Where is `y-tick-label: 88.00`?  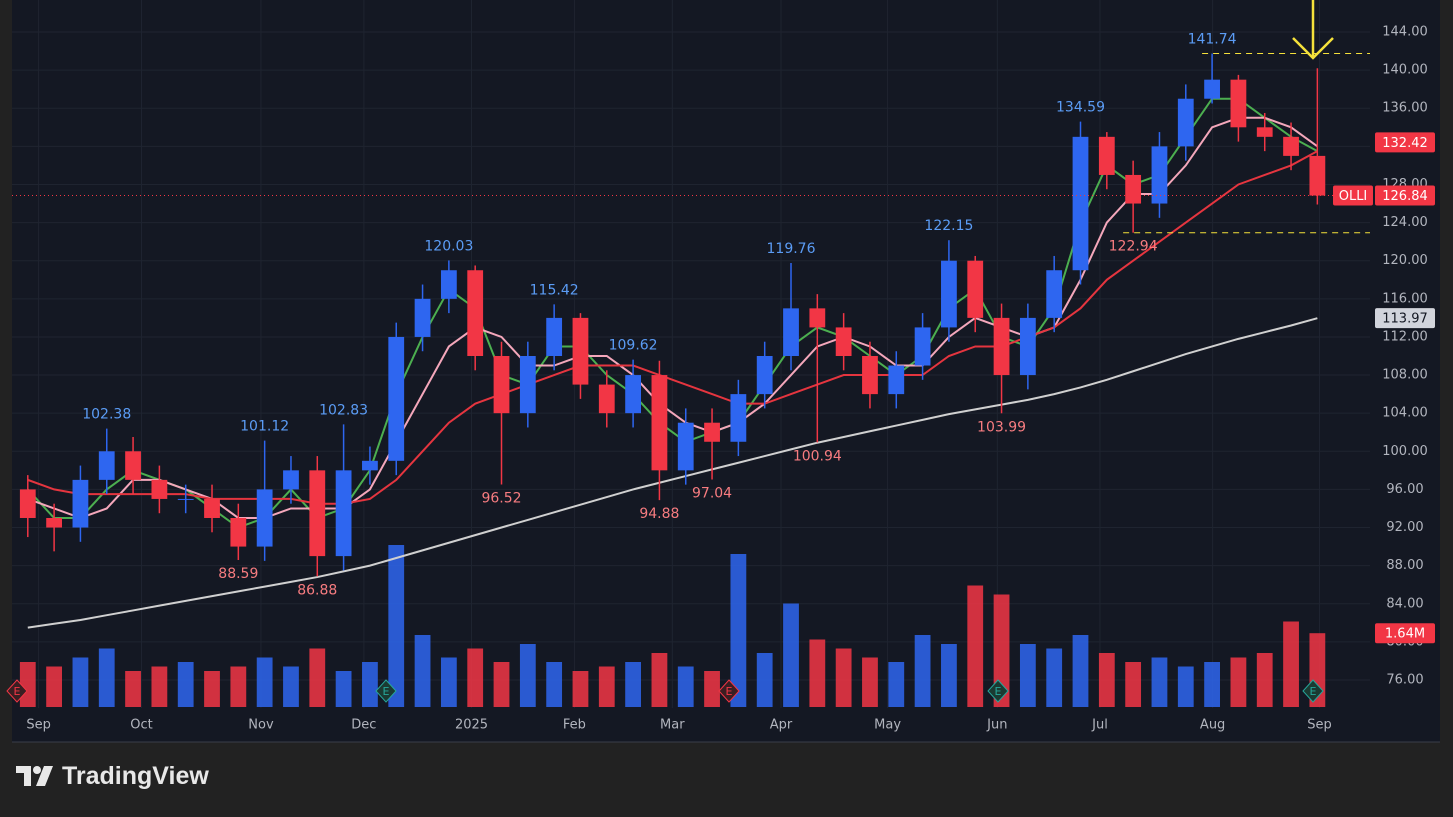 y-tick-label: 88.00 is located at coordinates (1404, 565).